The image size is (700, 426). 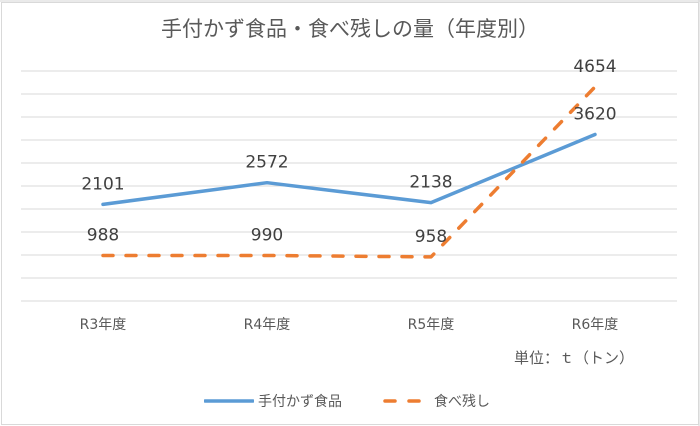 What do you see at coordinates (102, 184) in the screenshot?
I see `data-label: 2101` at bounding box center [102, 184].